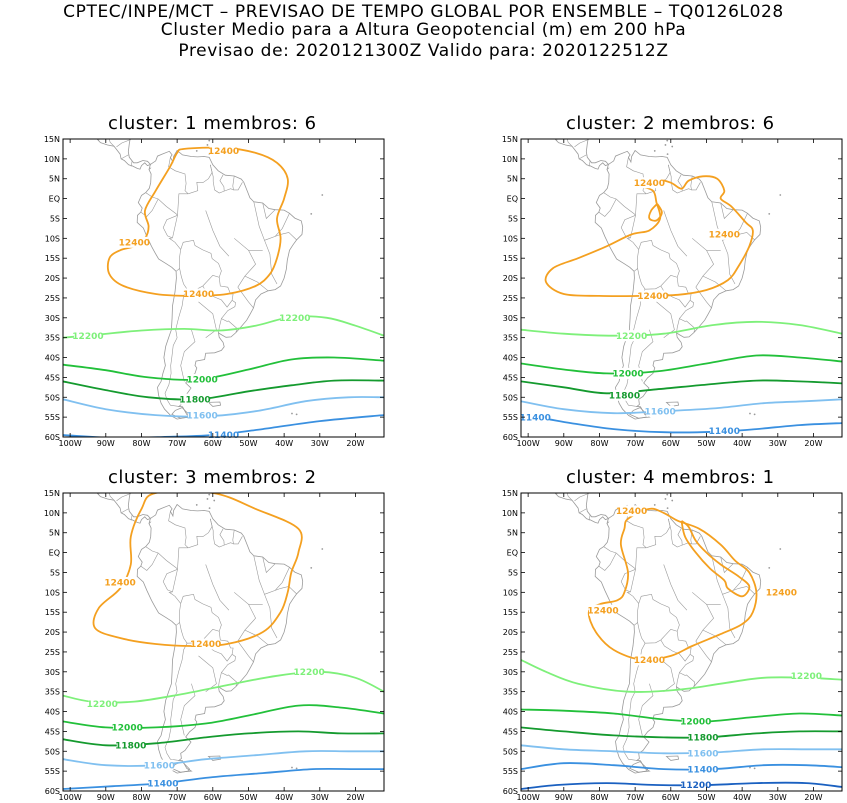 The height and width of the screenshot is (803, 847). I want to click on lon-tick-label: 20W, so click(813, 443).